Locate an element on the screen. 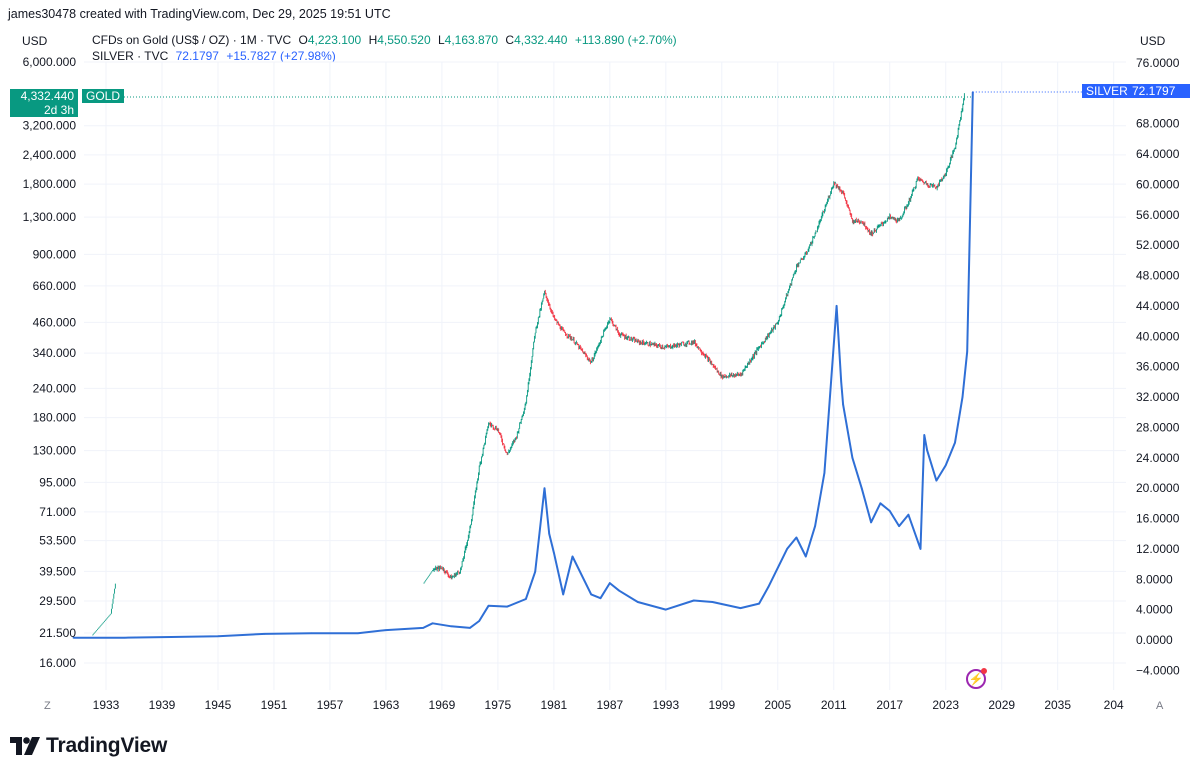  gold-open-value: 4,223.100 is located at coordinates (334, 40).